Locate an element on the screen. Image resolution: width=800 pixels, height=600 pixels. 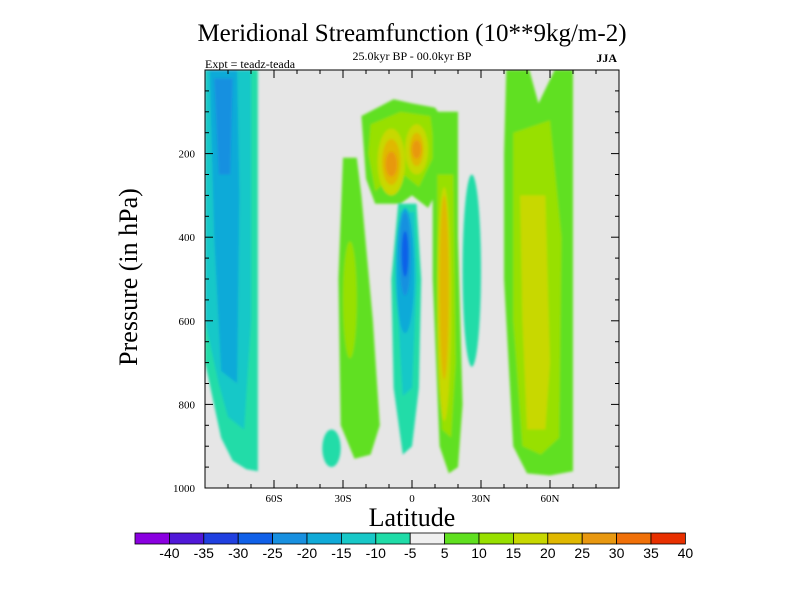
y-tick-label: 600 is located at coordinates (187, 322).